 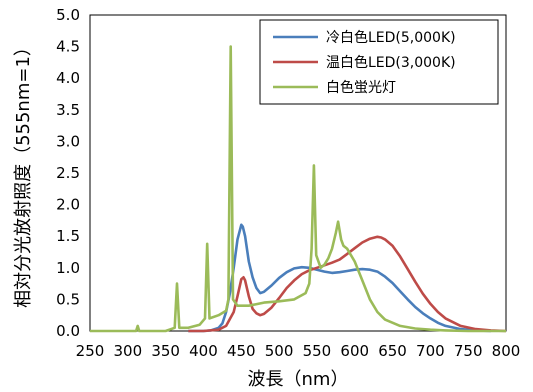 I want to click on x-tick-label: 650, so click(x=392, y=351).